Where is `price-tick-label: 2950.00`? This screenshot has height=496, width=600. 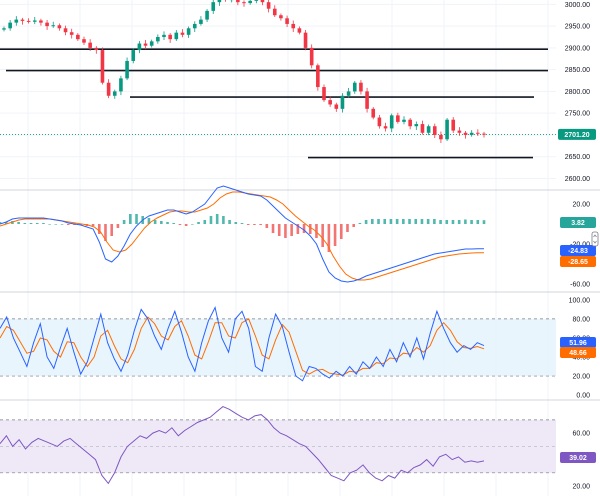
price-tick-label: 2950.00 is located at coordinates (577, 27).